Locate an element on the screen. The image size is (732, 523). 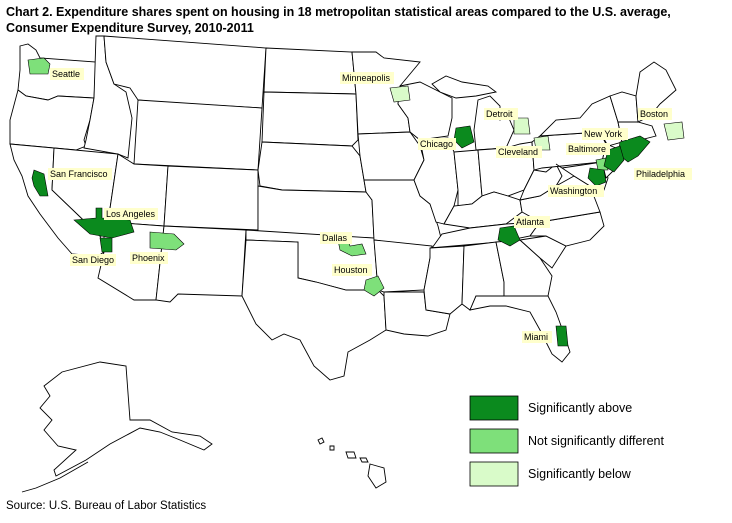
label-chicago: Chicago is located at coordinates (437, 144).